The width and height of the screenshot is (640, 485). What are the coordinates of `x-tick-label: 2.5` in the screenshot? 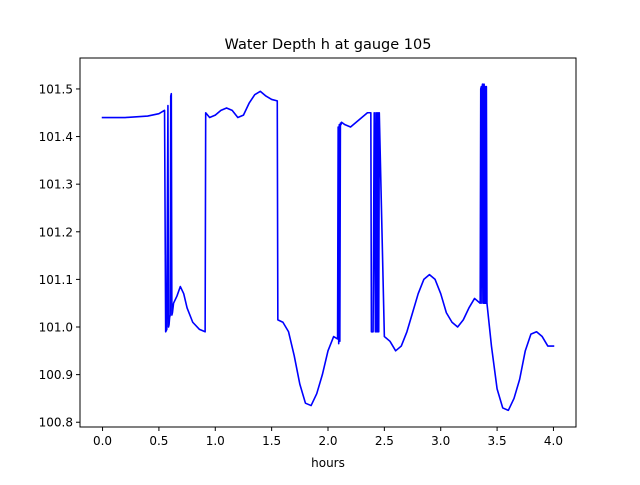 It's located at (384, 441).